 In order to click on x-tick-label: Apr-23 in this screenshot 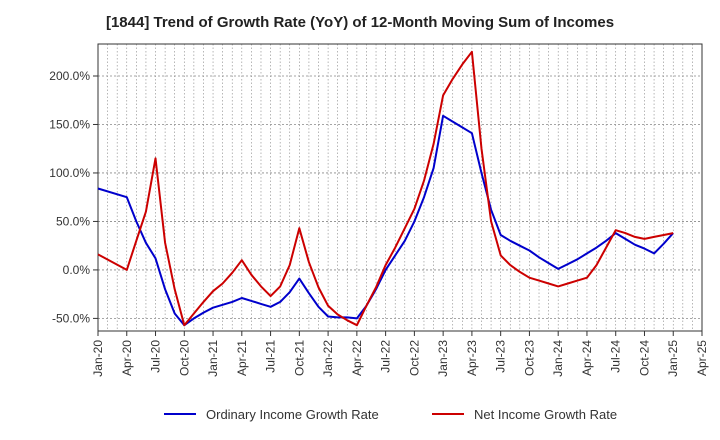, I will do `click(472, 358)`.